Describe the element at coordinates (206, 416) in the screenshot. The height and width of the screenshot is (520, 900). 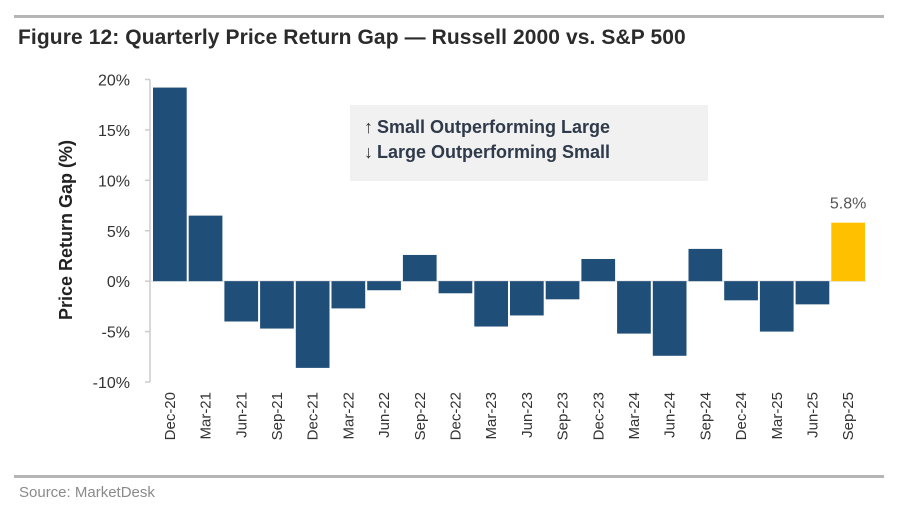
I see `x-tick-label: Mar-21` at that location.